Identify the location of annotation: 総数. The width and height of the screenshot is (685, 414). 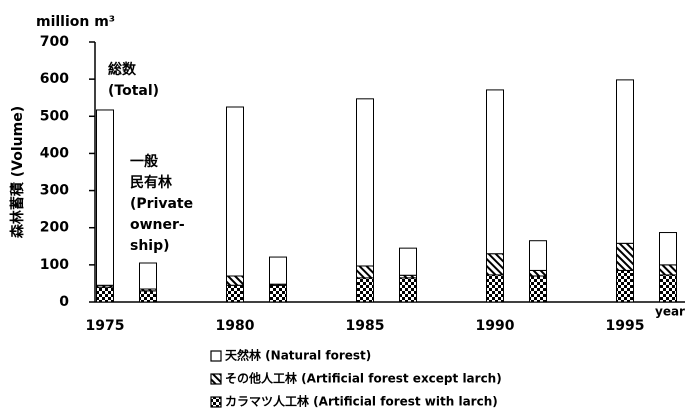
(122, 69).